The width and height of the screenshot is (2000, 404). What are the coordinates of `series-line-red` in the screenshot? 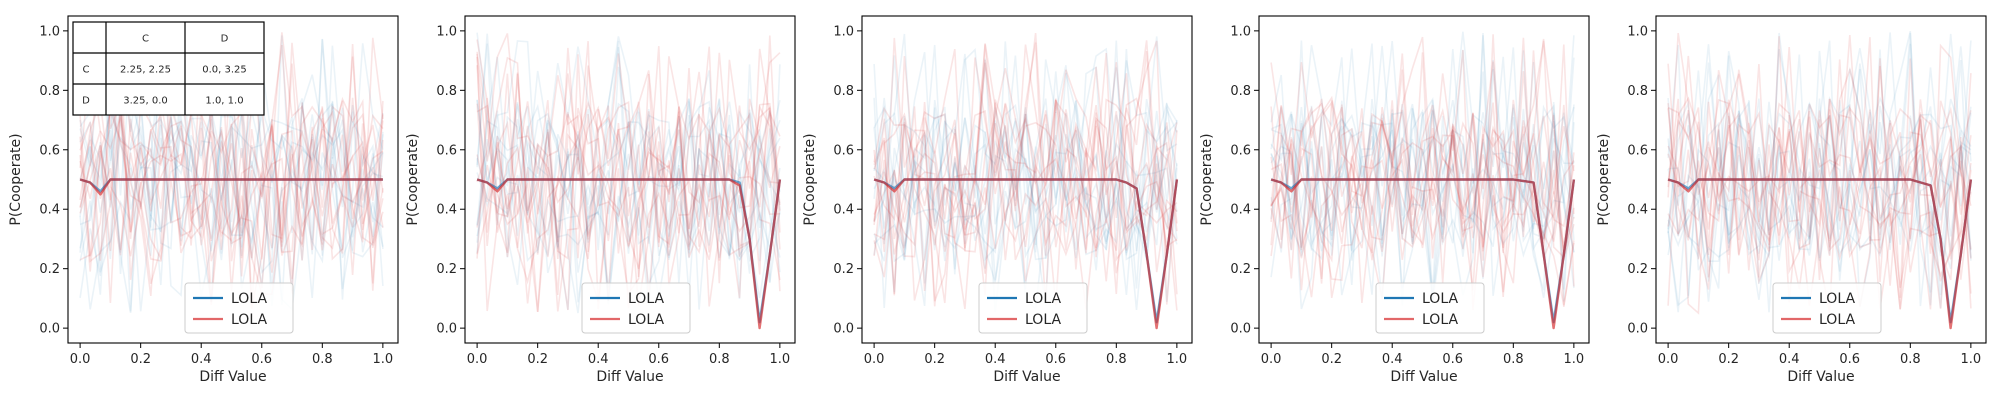 It's located at (1026, 254).